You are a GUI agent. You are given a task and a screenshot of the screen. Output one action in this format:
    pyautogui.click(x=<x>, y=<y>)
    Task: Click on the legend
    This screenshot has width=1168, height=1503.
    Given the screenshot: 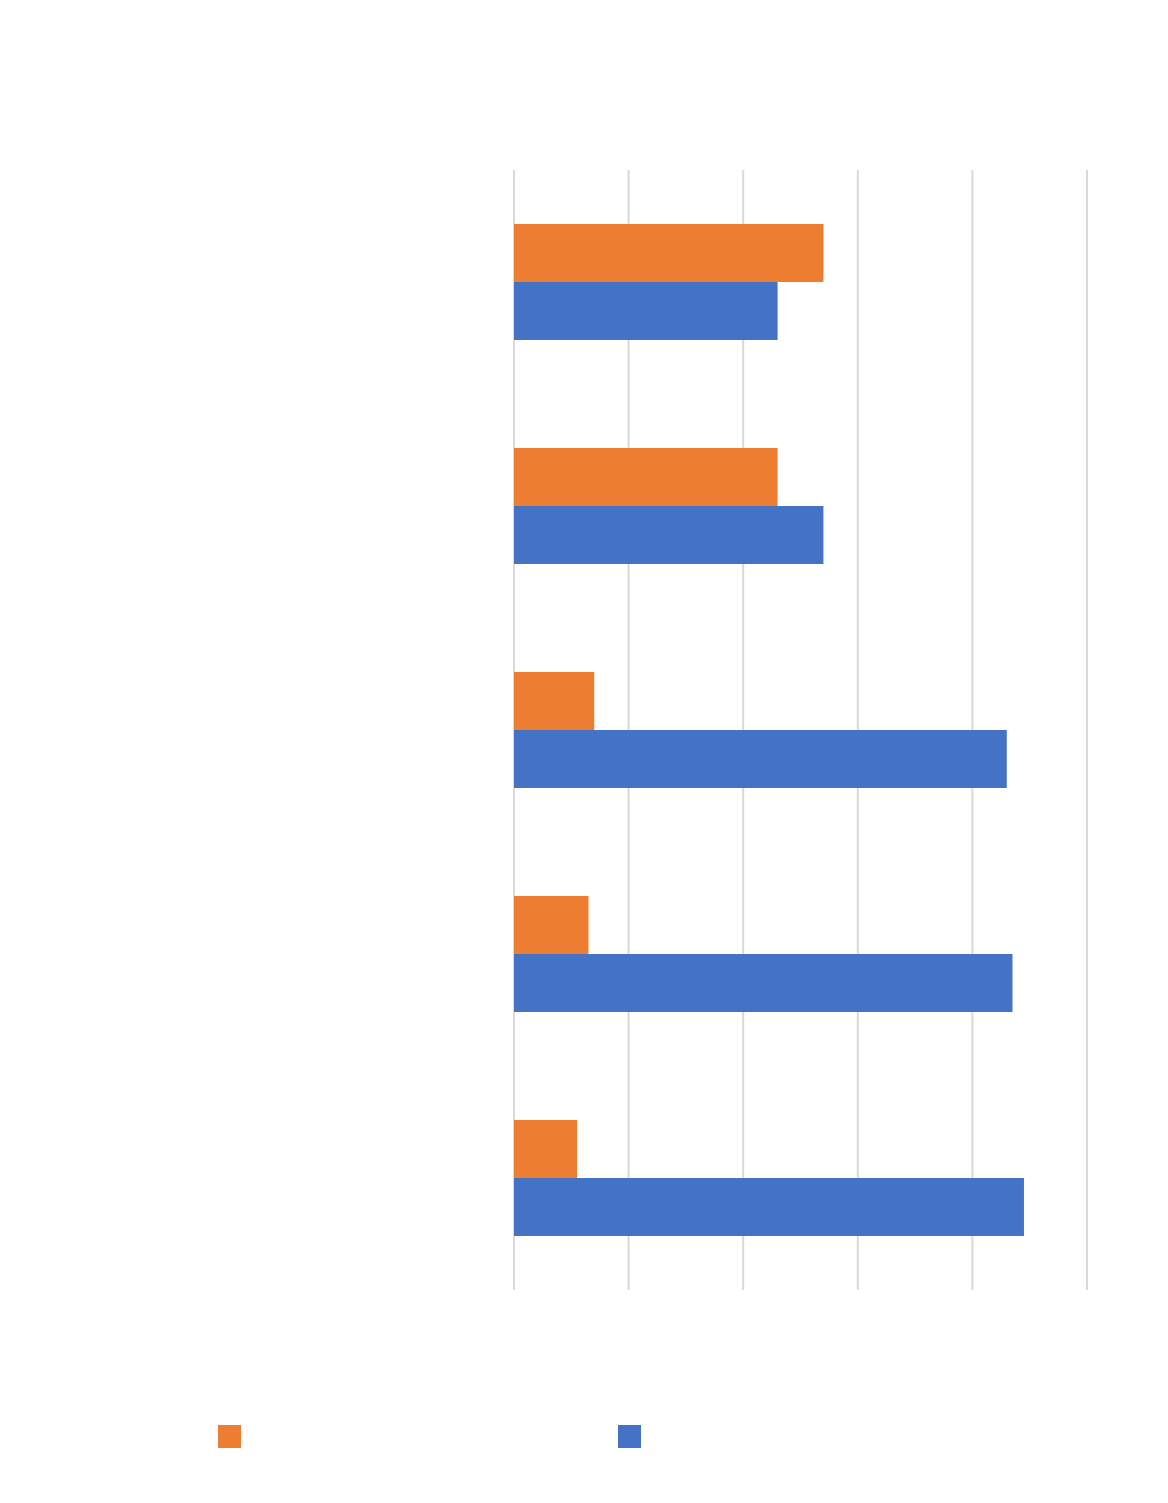 What is the action you would take?
    pyautogui.click(x=429, y=1436)
    